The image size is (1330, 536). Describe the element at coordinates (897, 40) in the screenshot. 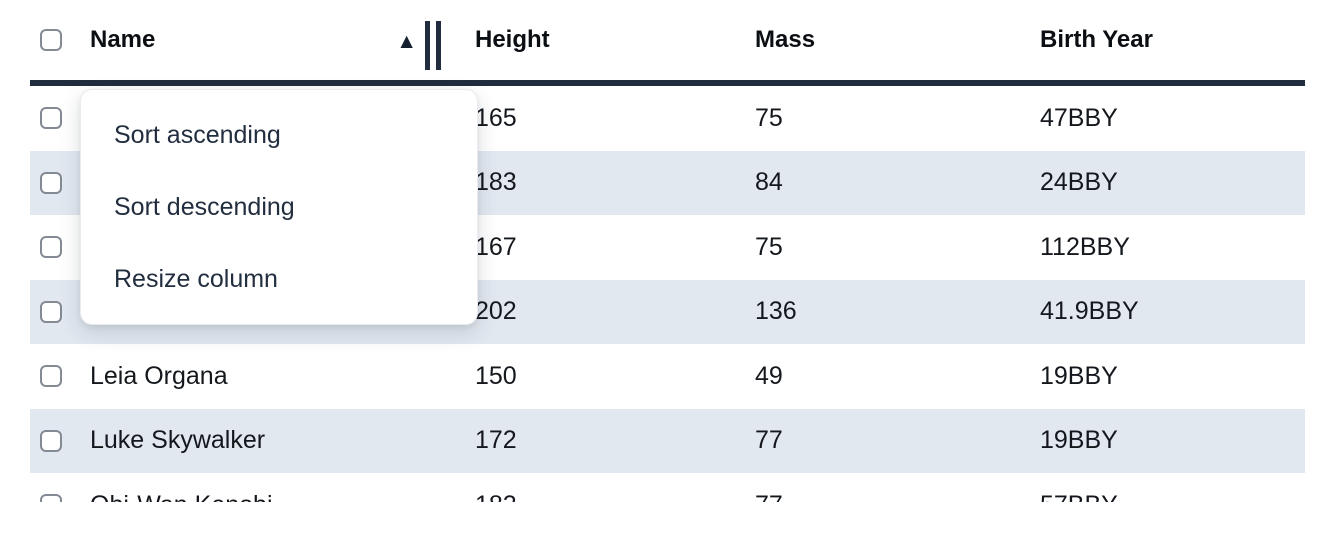

I see `column-header-mass: Mass` at that location.